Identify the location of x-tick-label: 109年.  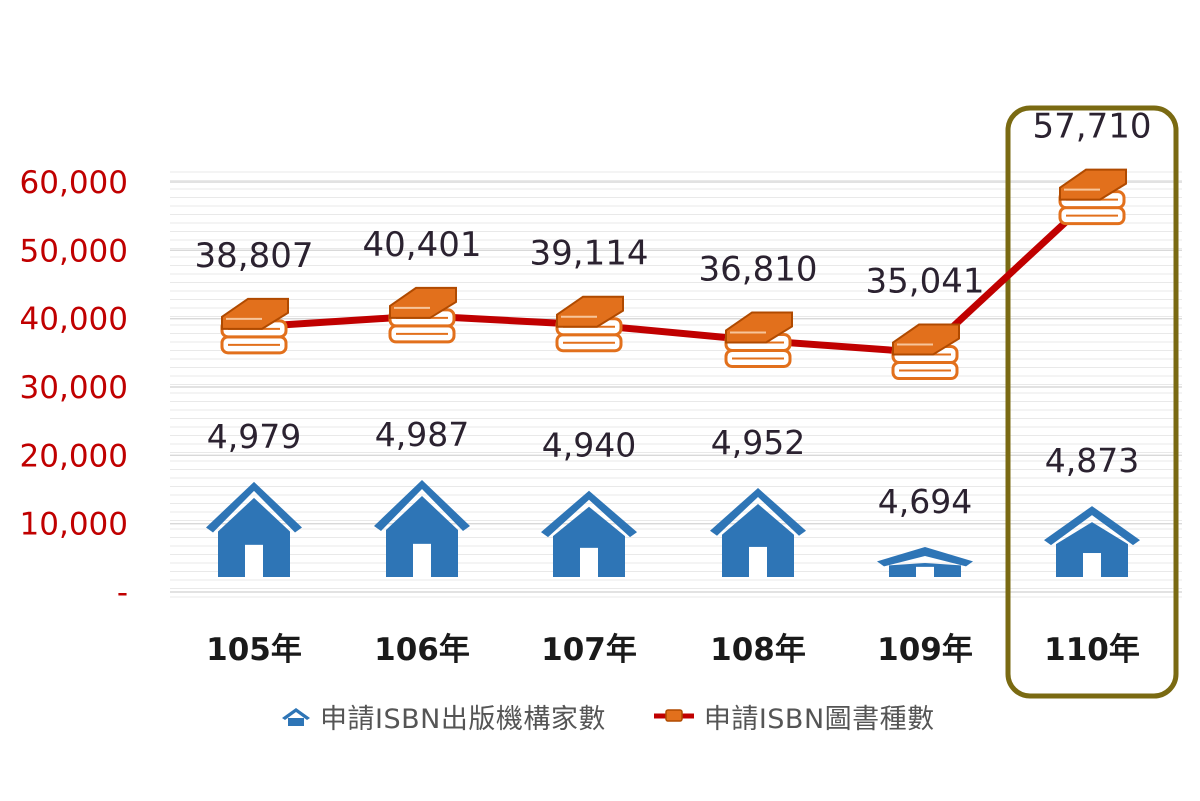
(925, 650).